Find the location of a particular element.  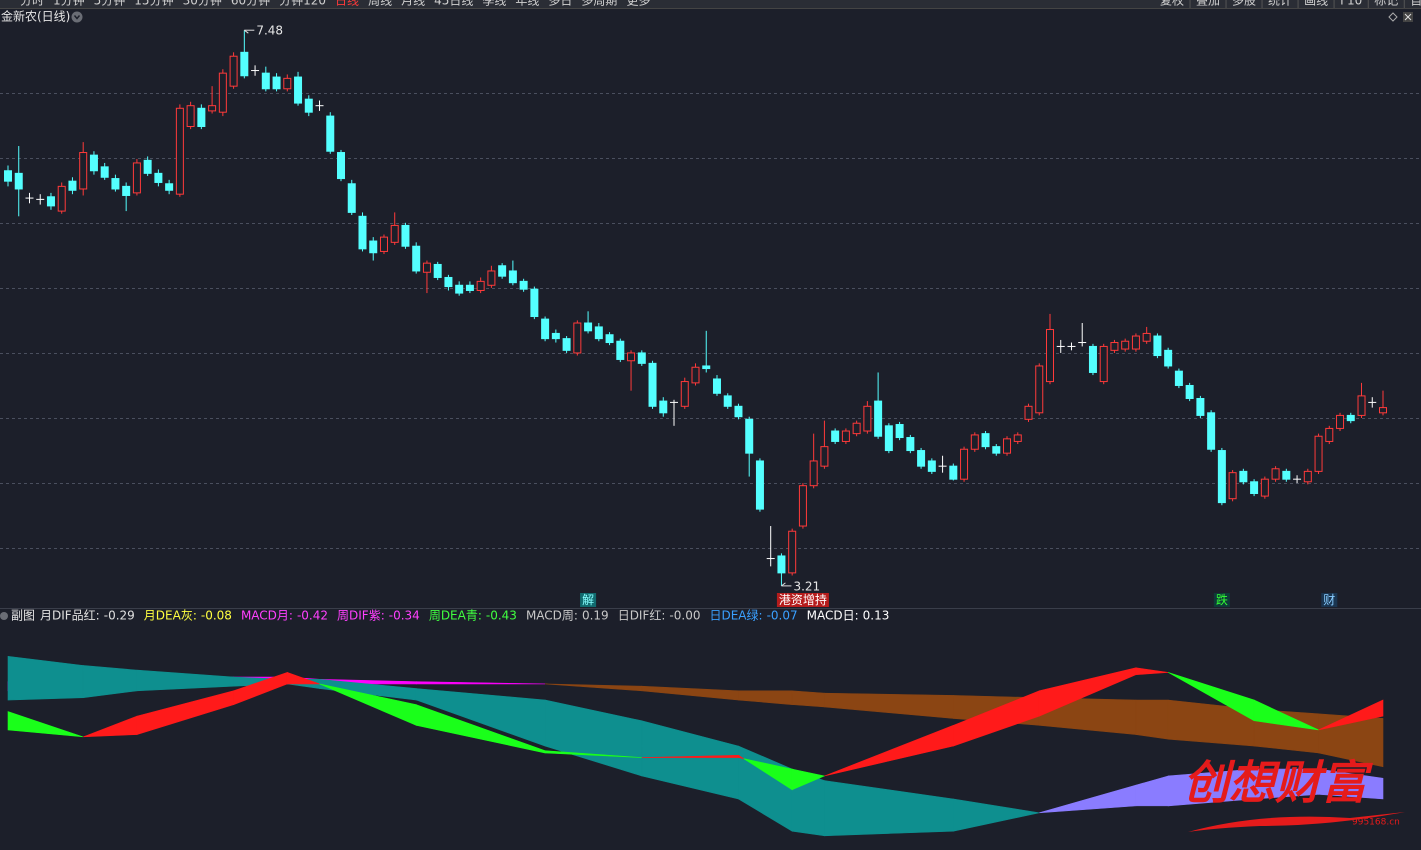

toolbar-item: 自选 is located at coordinates (1415, 4).